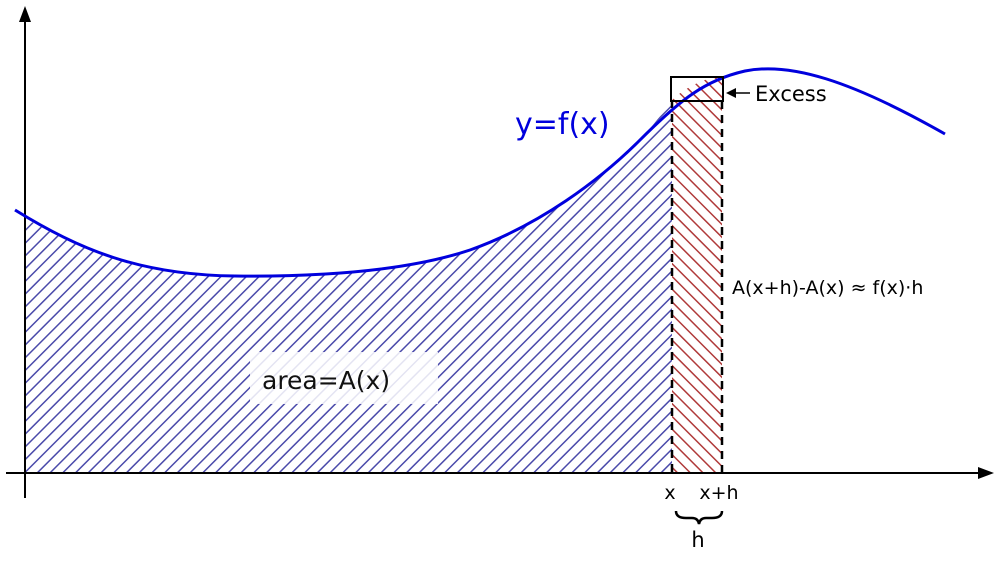 The width and height of the screenshot is (1000, 578). What do you see at coordinates (697, 274) in the screenshot?
I see `strip-hatch-region` at bounding box center [697, 274].